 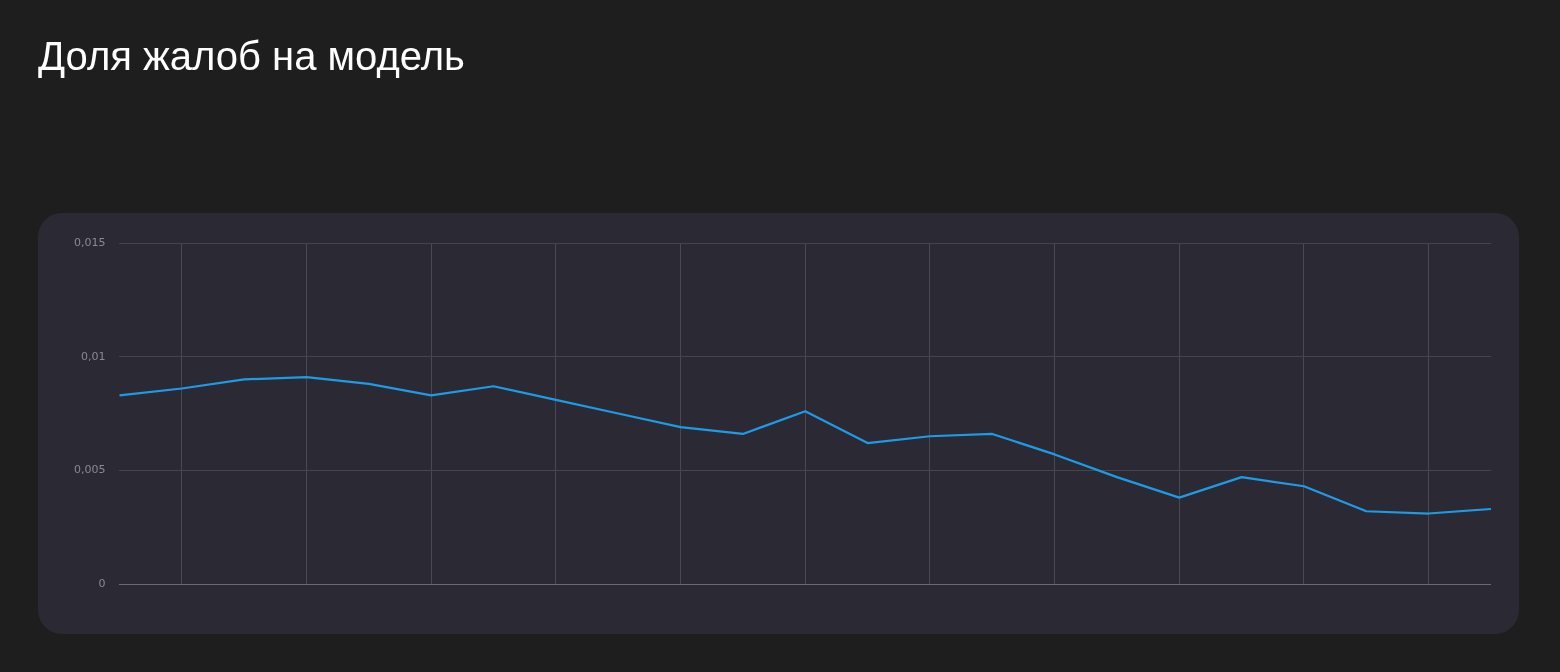 I want to click on y-tick-label: 0,01, so click(x=93, y=356).